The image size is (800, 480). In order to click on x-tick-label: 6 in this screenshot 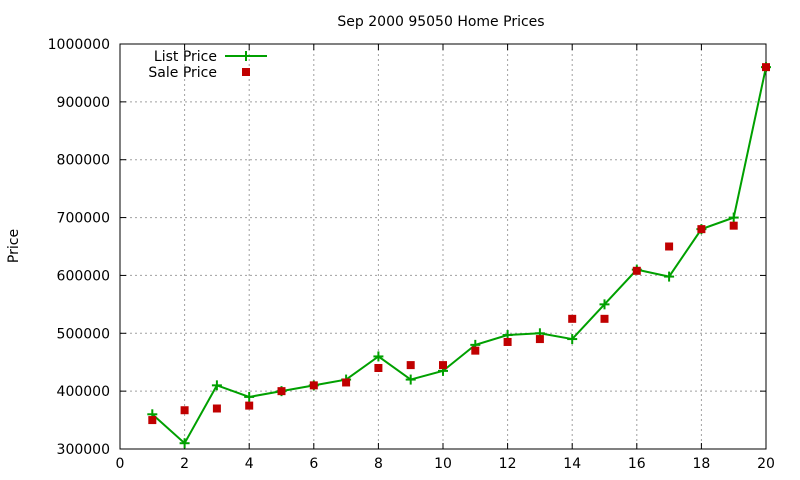, I will do `click(313, 464)`.